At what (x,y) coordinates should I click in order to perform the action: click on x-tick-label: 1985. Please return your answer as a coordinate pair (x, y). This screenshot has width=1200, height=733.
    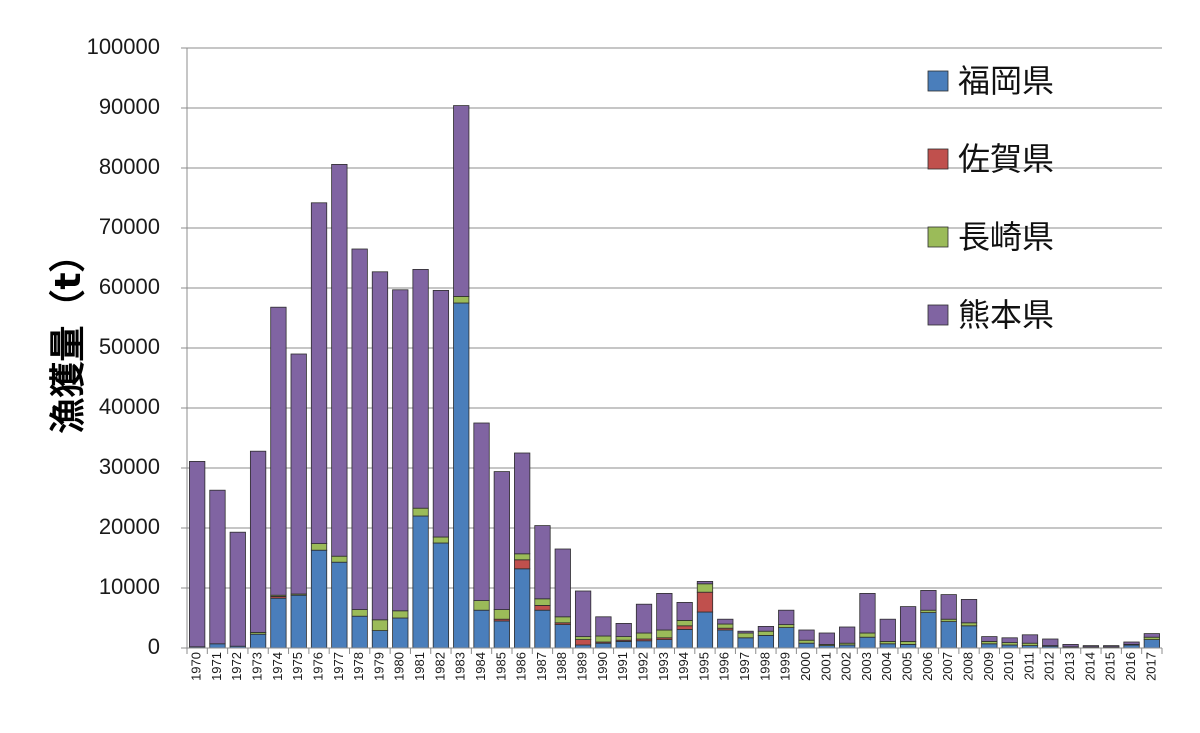
    Looking at the image, I should click on (500, 666).